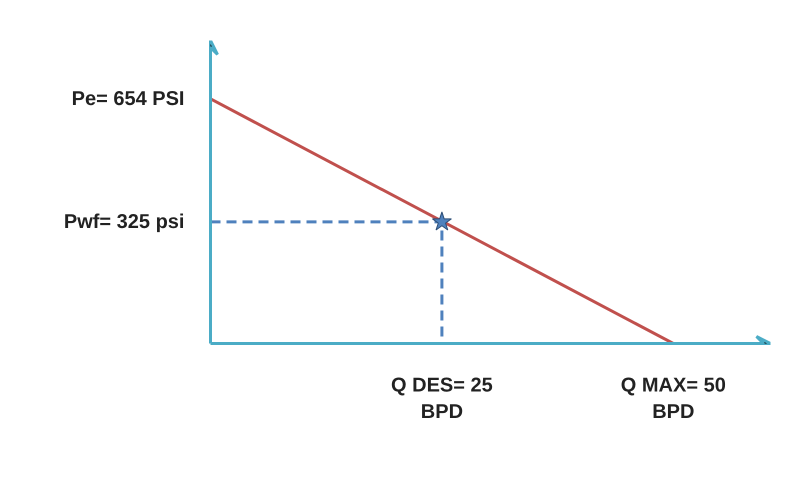  Describe the element at coordinates (128, 99) in the screenshot. I see `y-tick-label: Pe= 654 PSI` at that location.